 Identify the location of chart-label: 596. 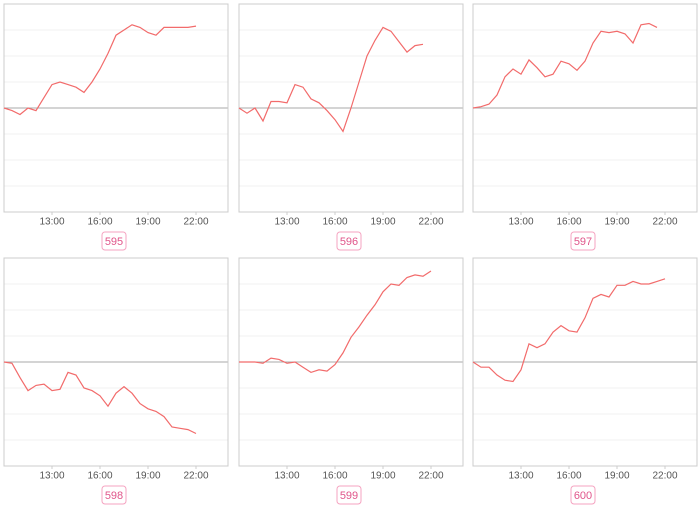
(349, 242).